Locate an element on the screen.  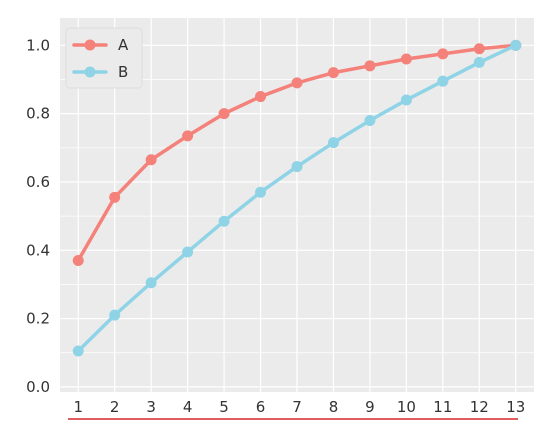
y-tick-labels: 0.0 0.2 0.4 0.6 0.8 1.0 is located at coordinates (38, 216).